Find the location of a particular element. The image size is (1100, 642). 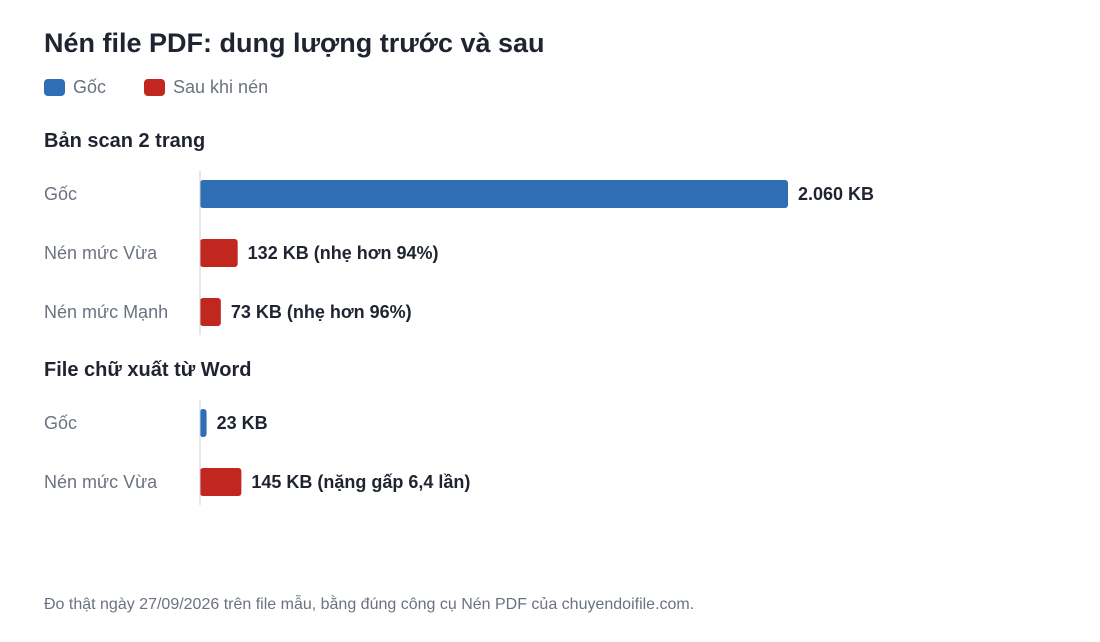

legend-item-original: Gốc is located at coordinates (75, 87).